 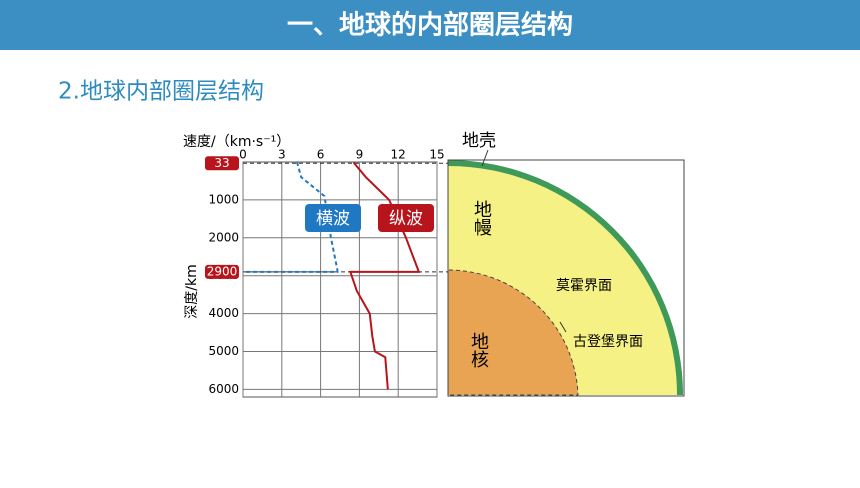 What do you see at coordinates (360, 155) in the screenshot?
I see `x-tick-label: 9` at bounding box center [360, 155].